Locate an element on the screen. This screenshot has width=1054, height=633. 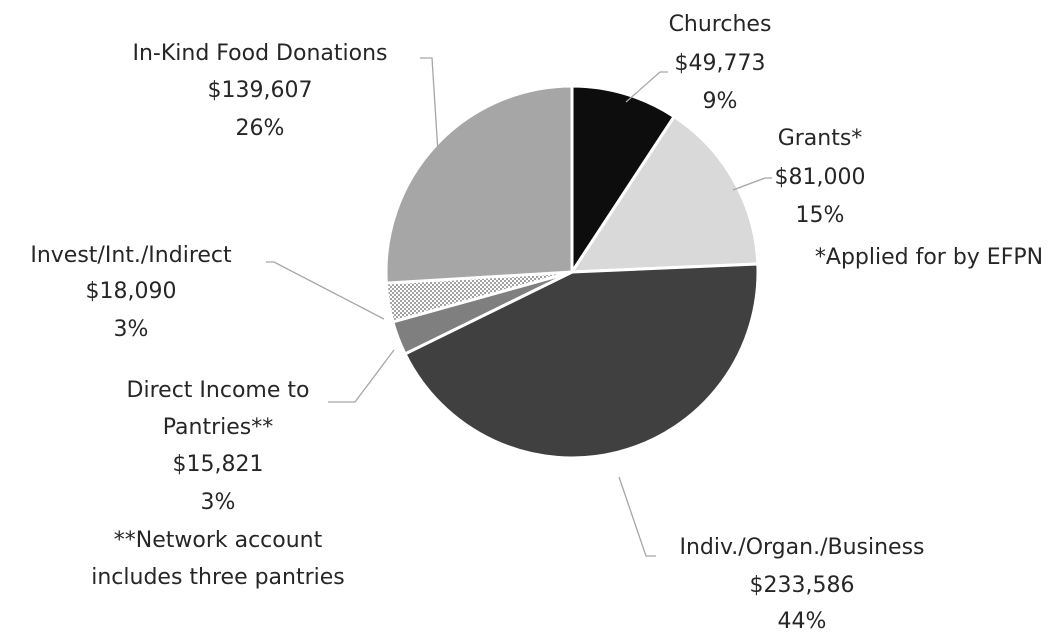
label-invest-name: Invest/Int./Indirect is located at coordinates (131, 255).